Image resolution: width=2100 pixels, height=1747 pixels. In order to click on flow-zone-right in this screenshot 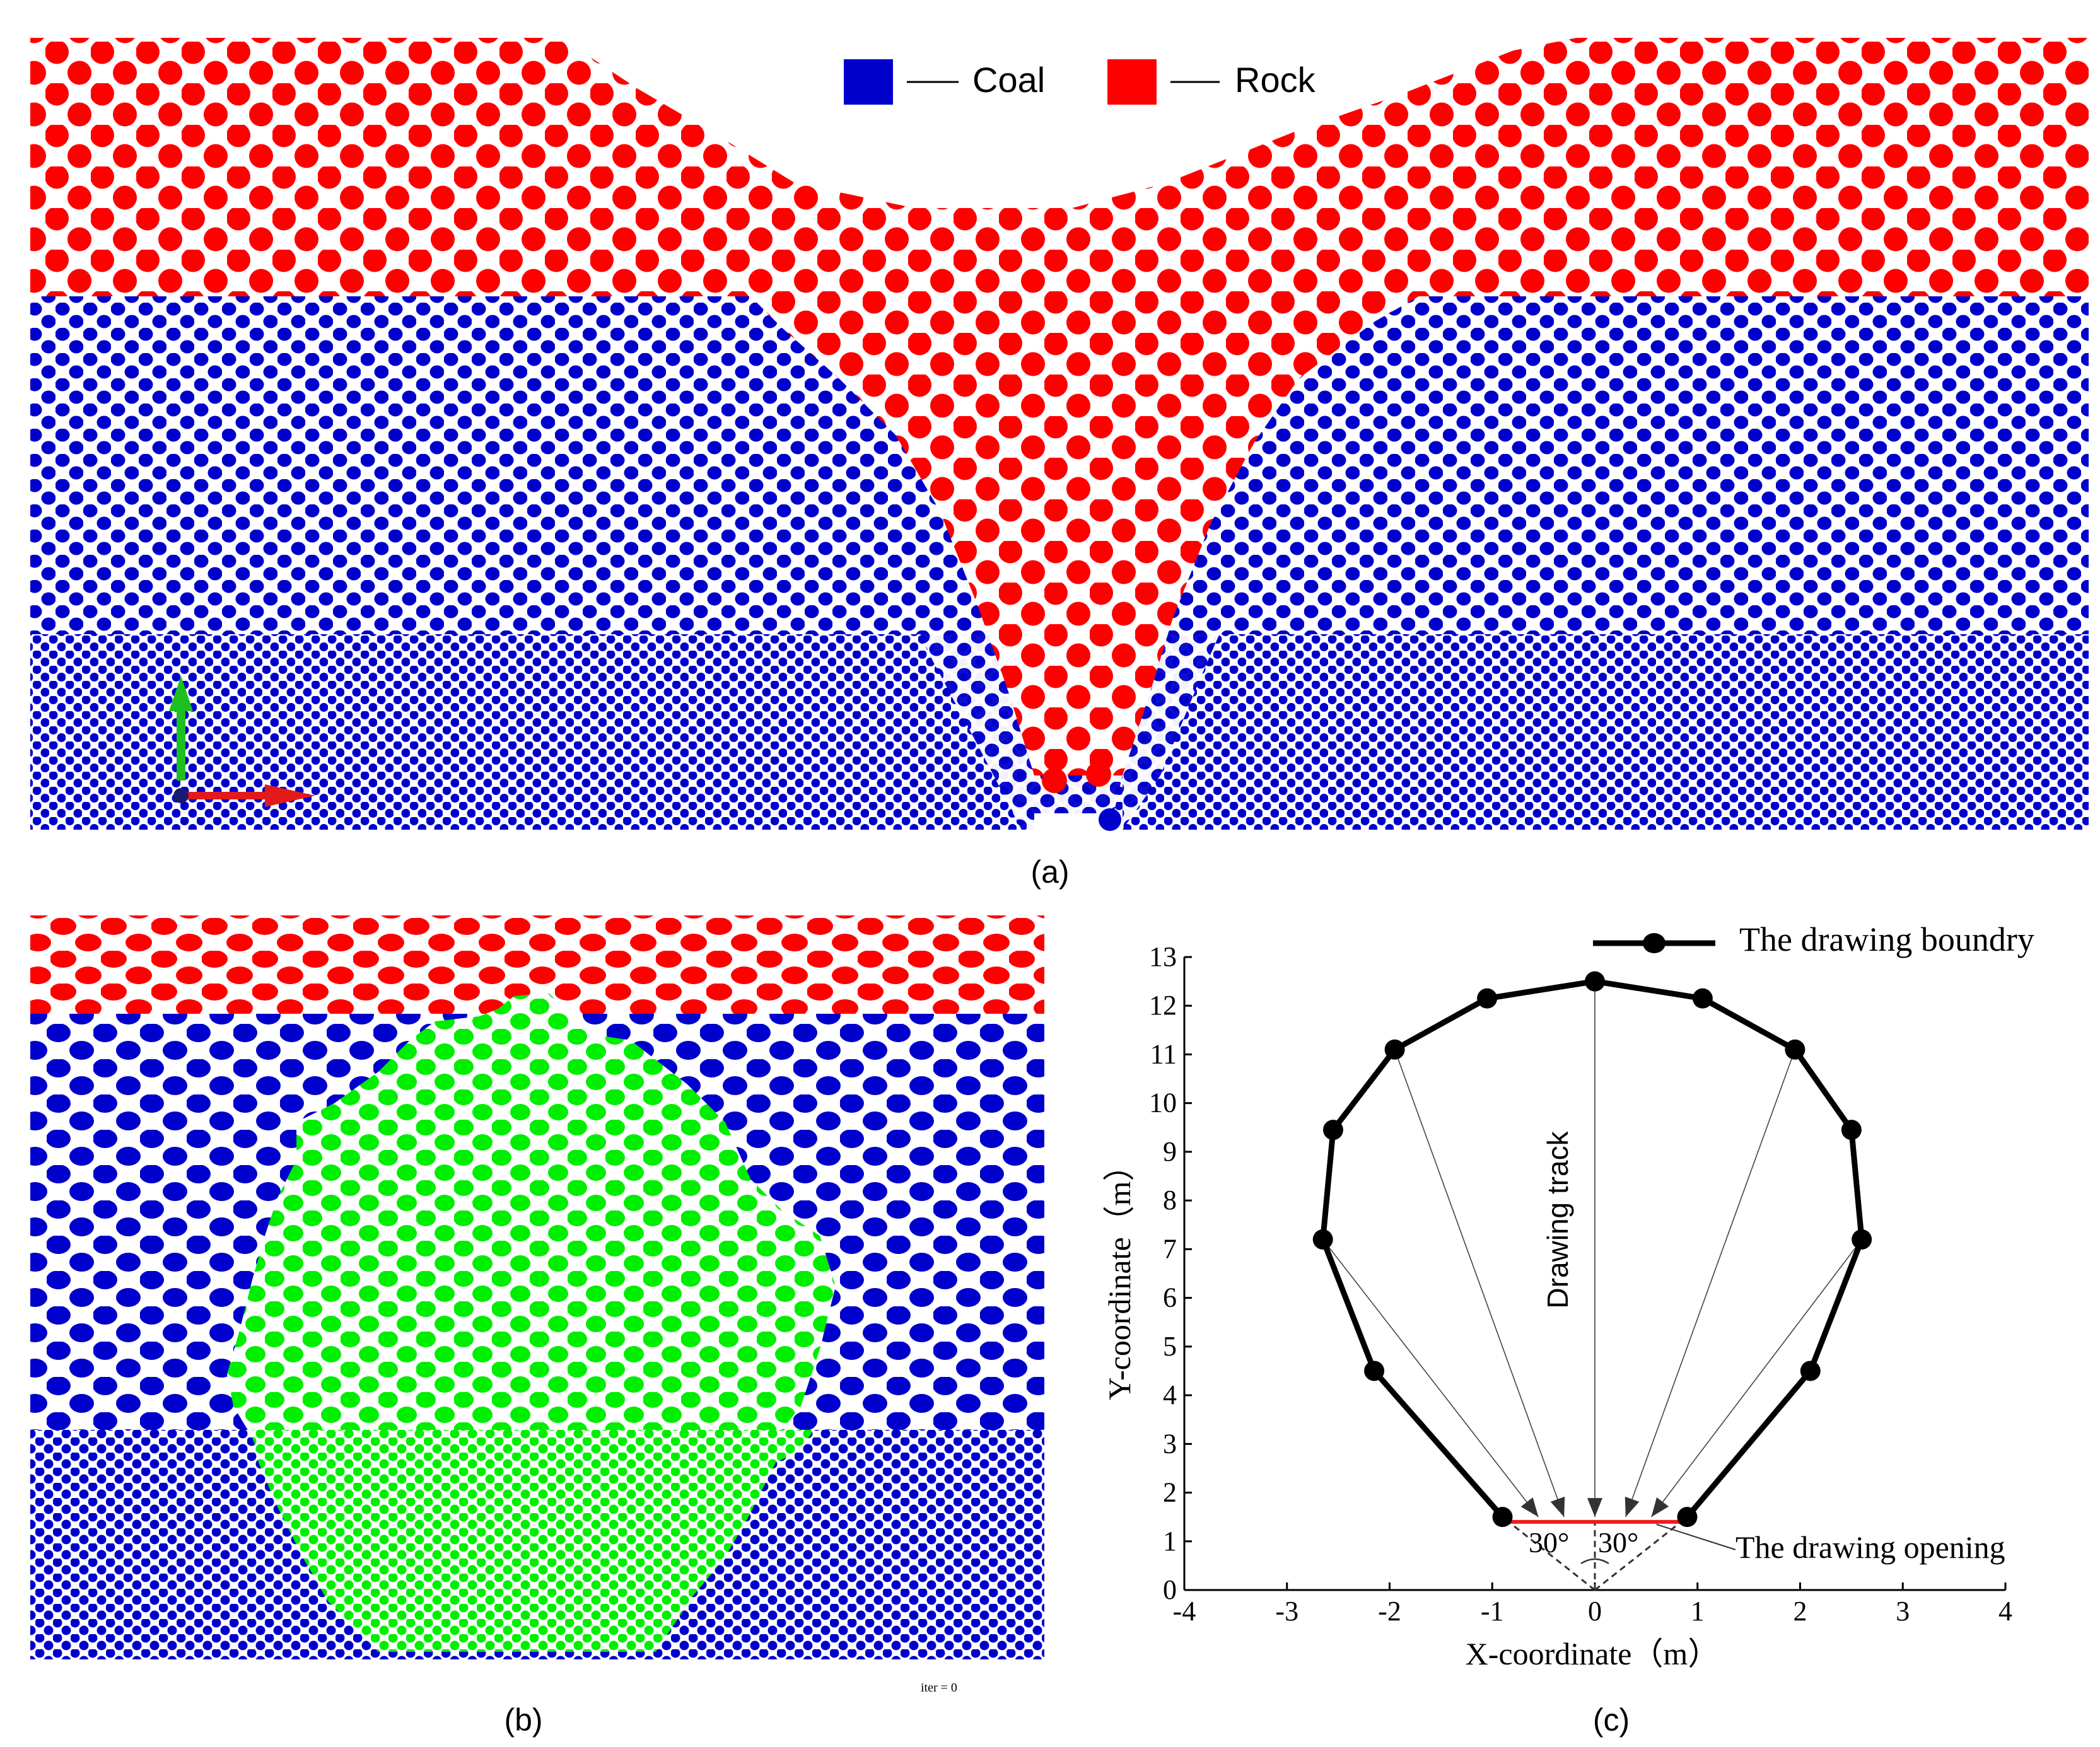, I will do `click(1283, 563)`.